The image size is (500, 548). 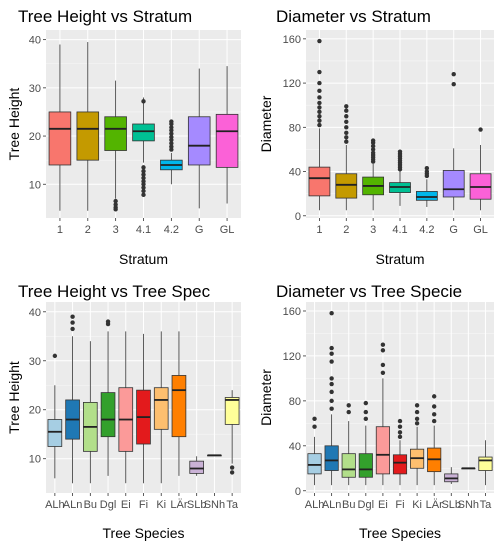 I want to click on y-tick-label: 80, so click(x=295, y=402).